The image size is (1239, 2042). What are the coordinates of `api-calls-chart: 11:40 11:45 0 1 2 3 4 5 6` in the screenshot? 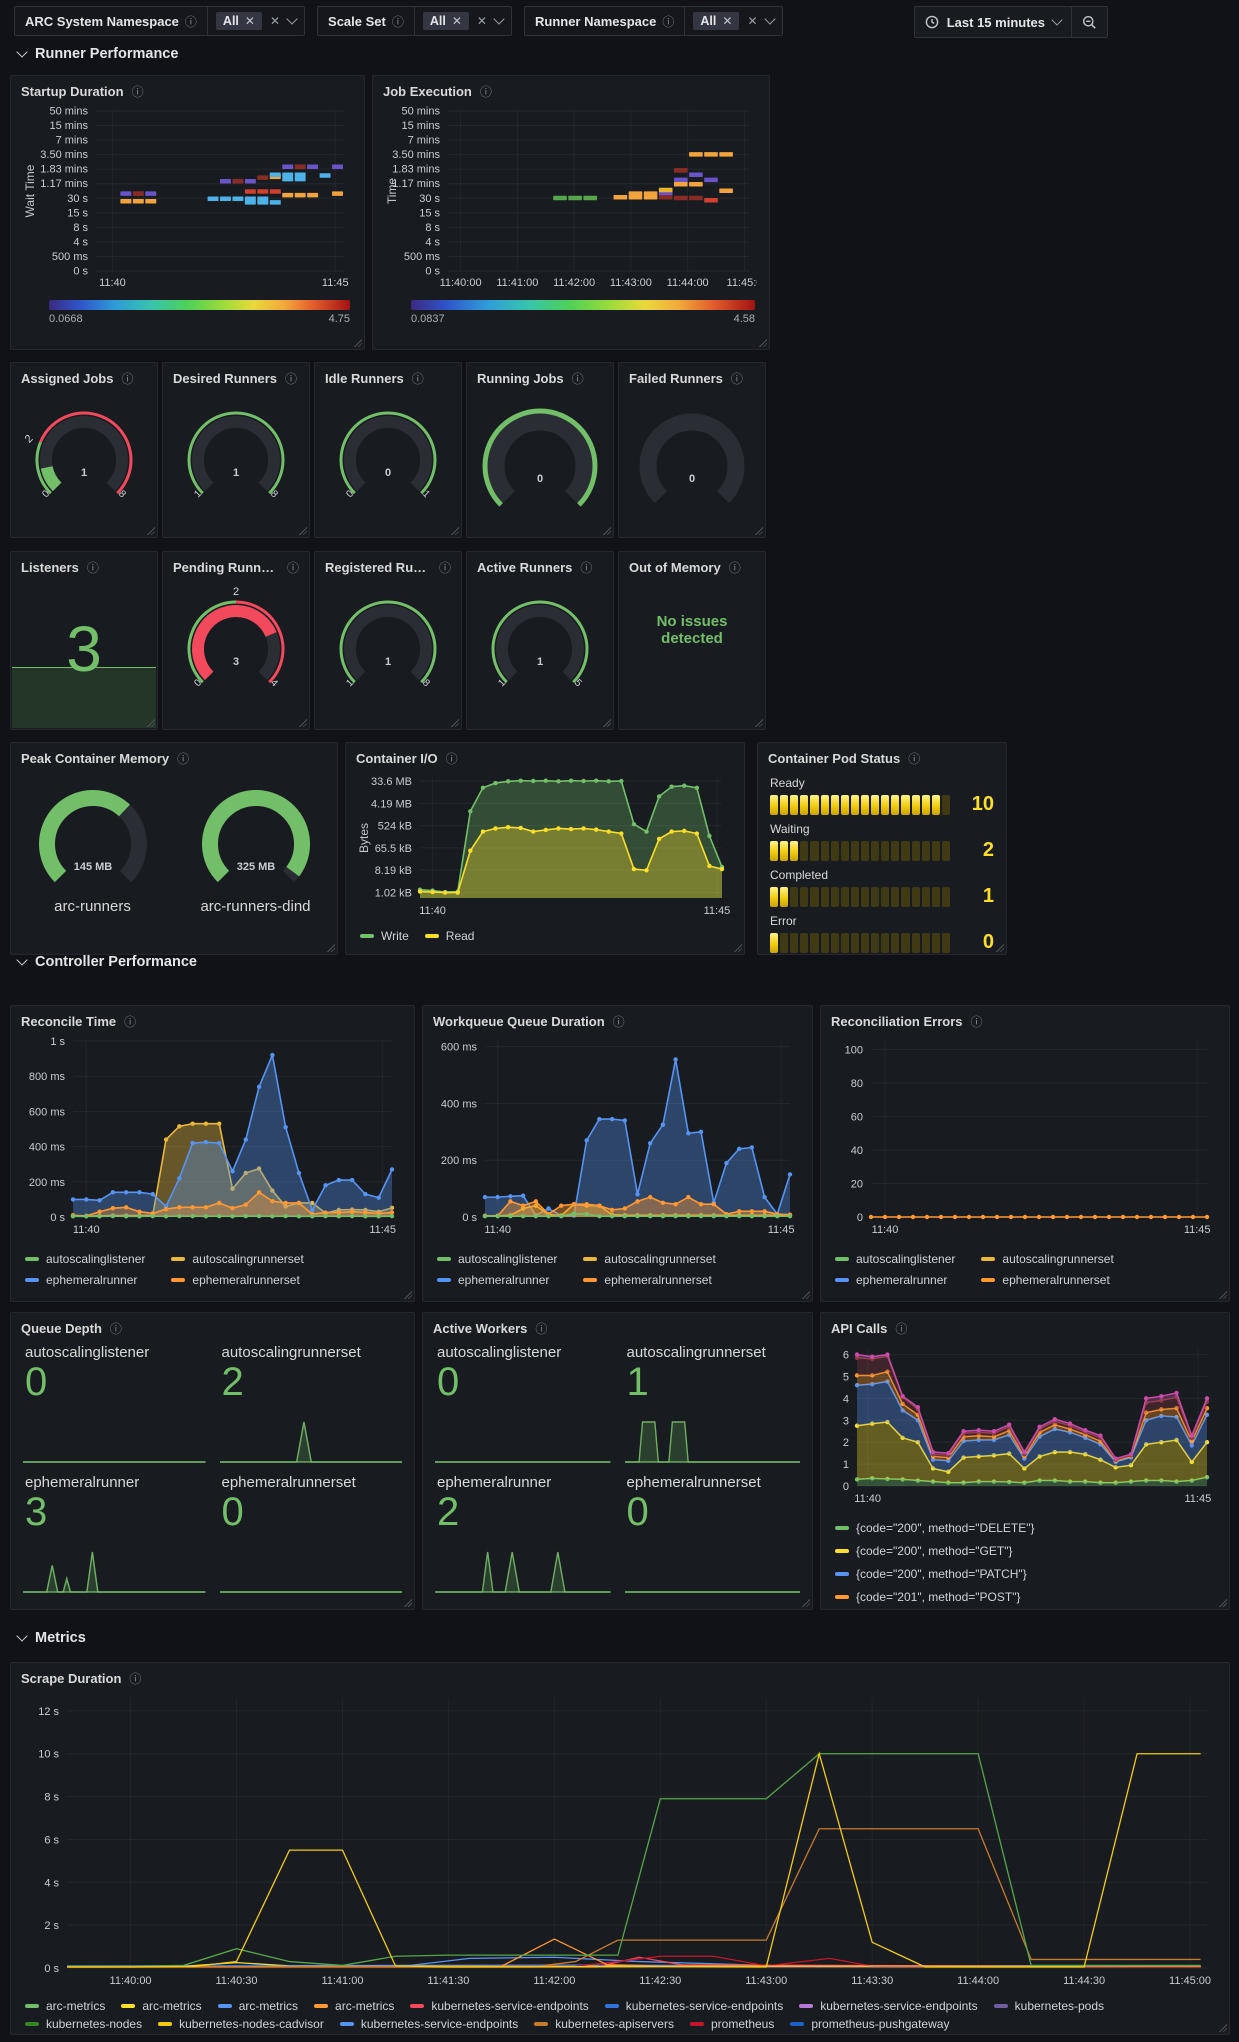 It's located at (1030, 1426).